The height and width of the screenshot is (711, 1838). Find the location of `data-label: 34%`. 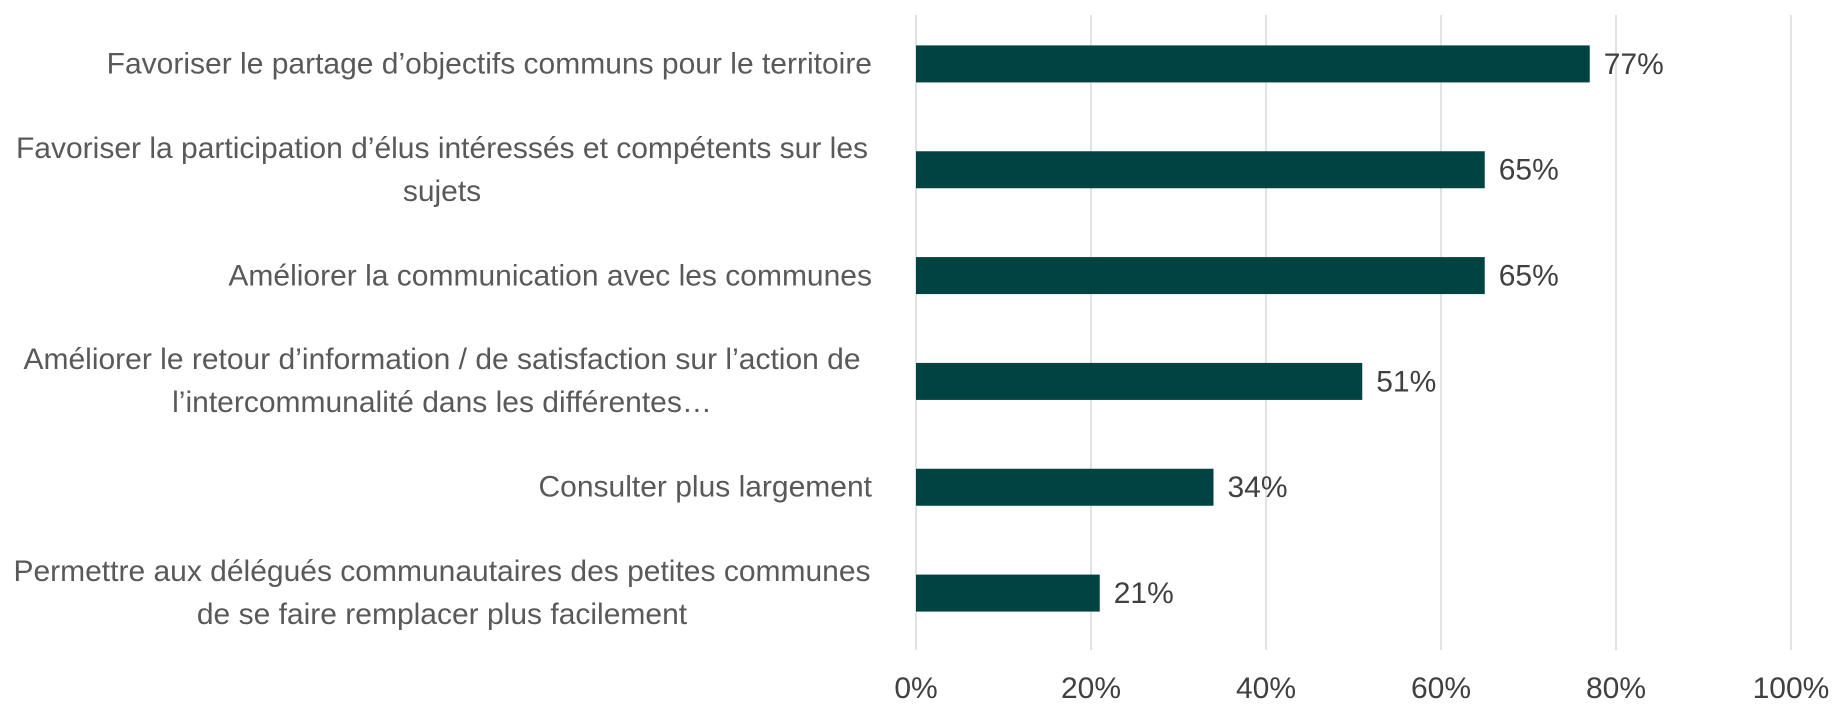

data-label: 34% is located at coordinates (1258, 487).